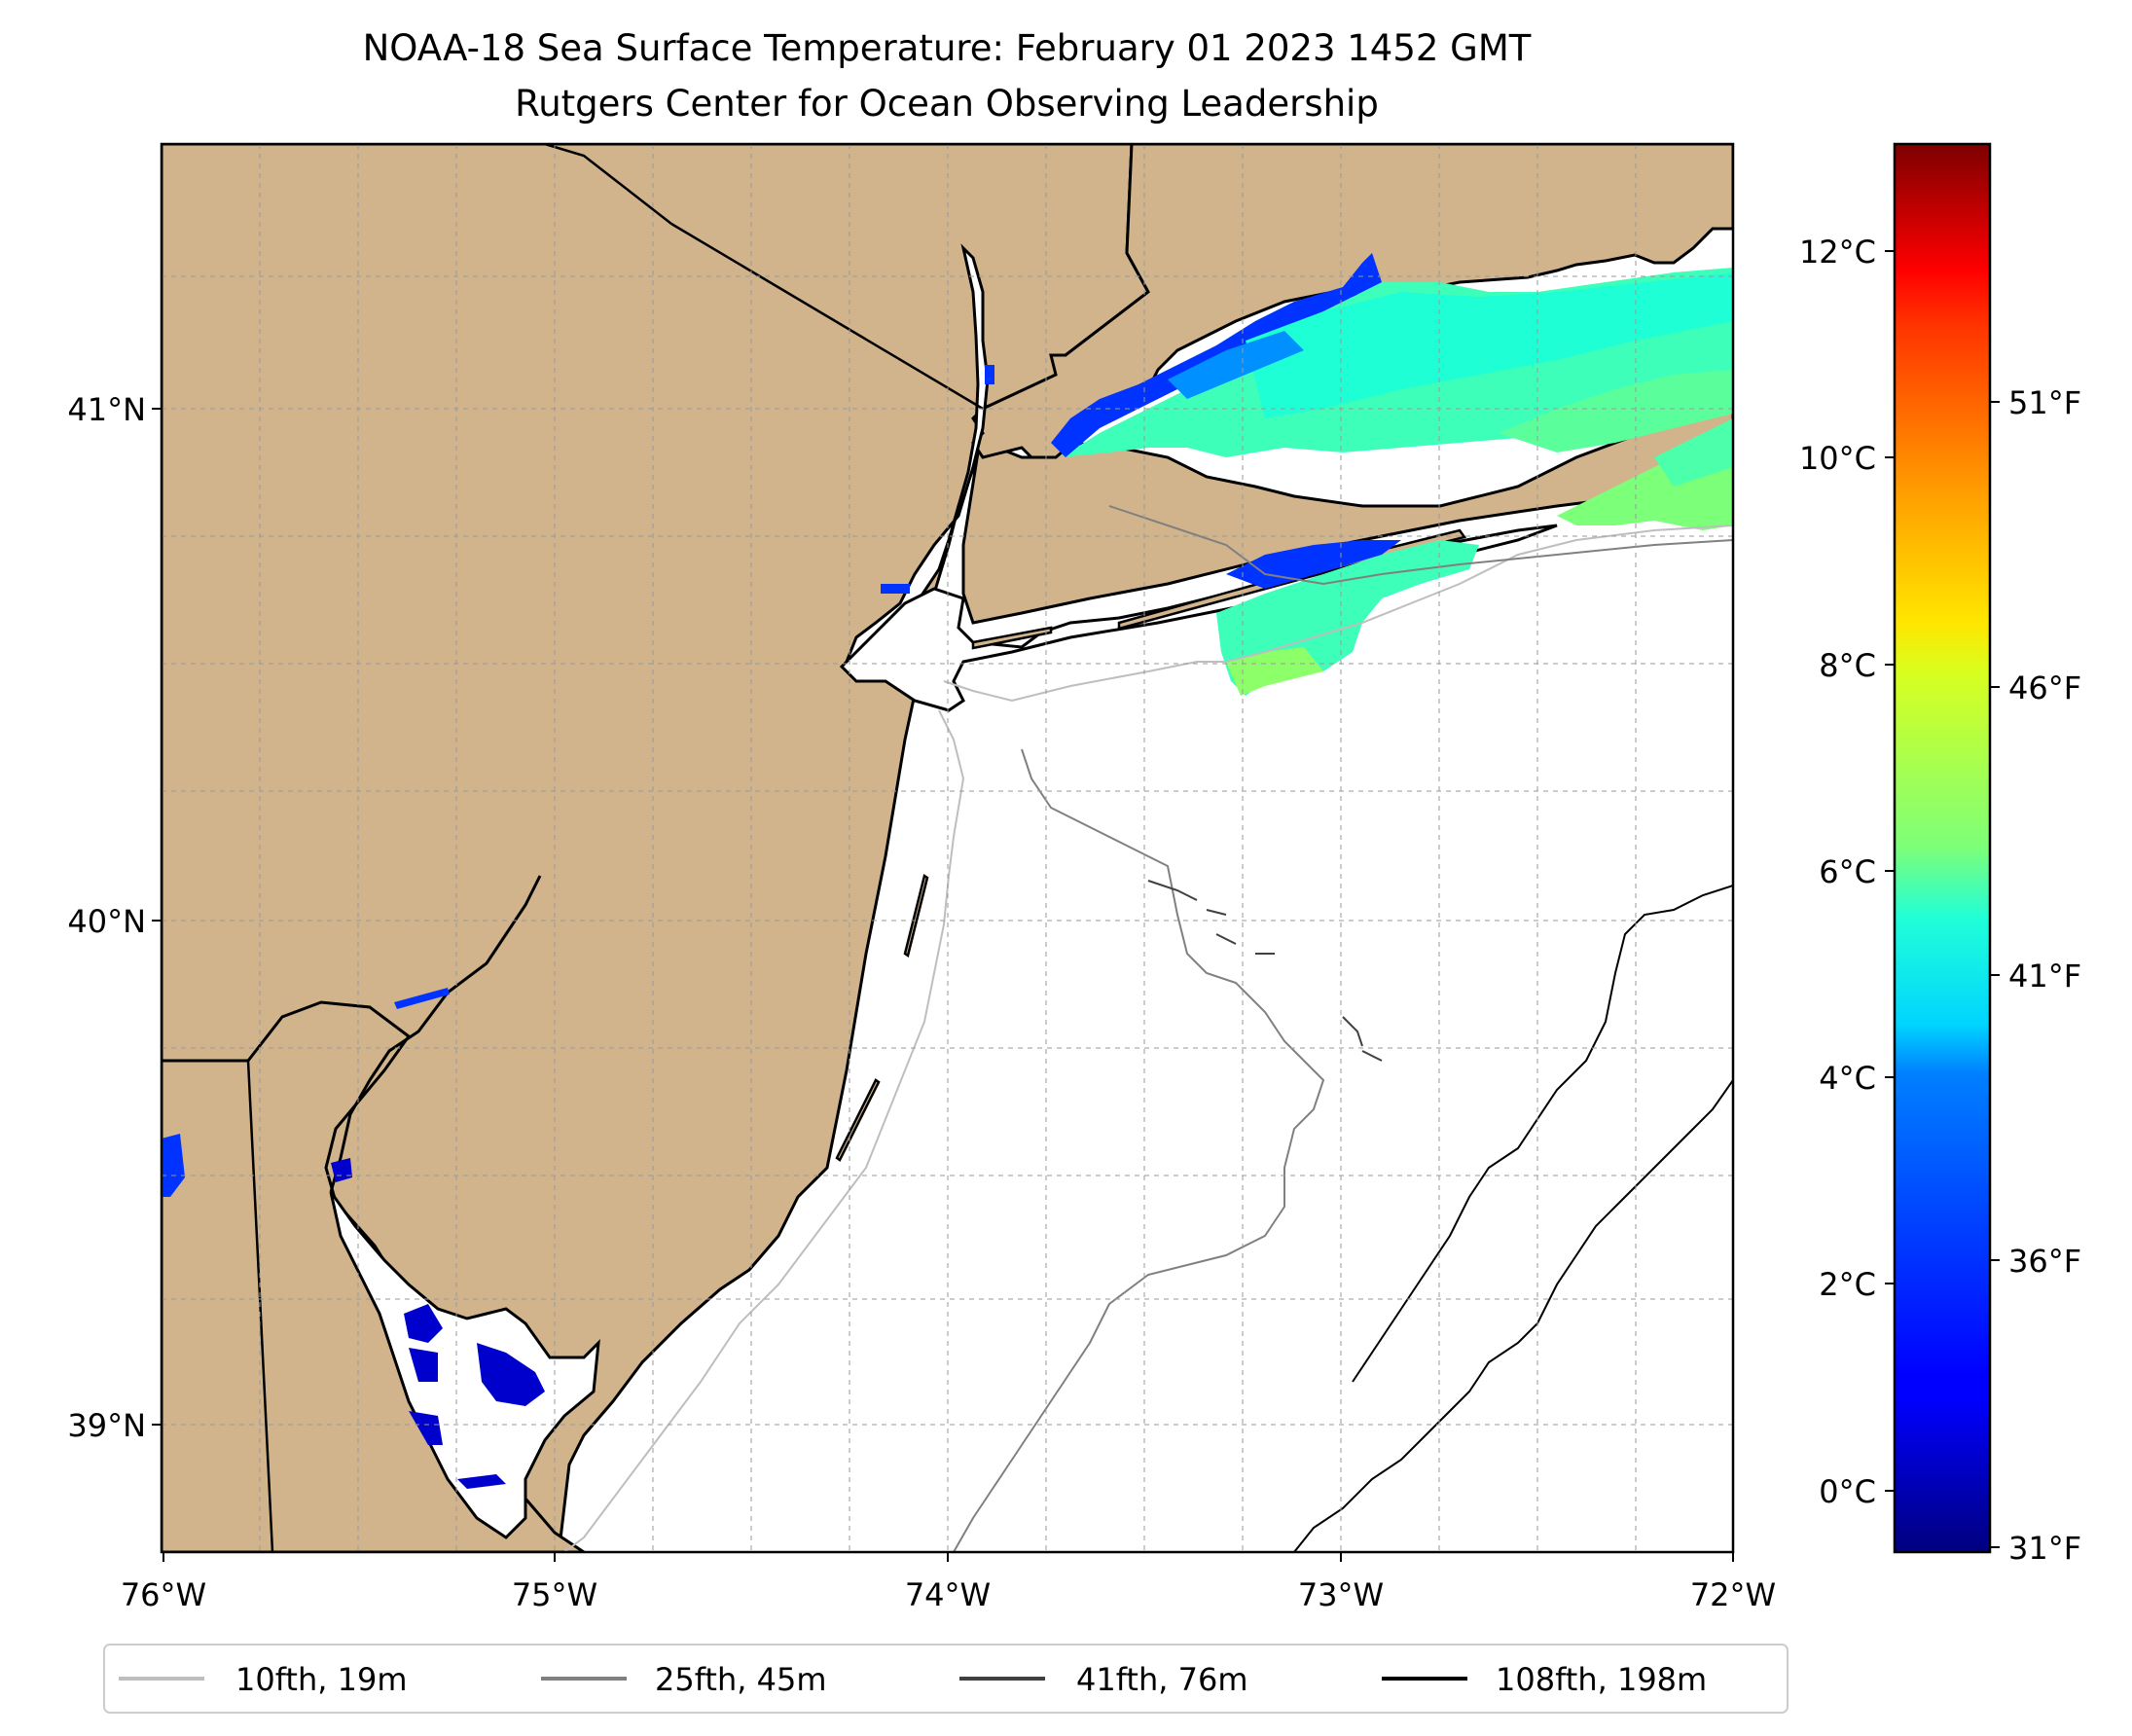  I want to click on legend-box, so click(946, 1679).